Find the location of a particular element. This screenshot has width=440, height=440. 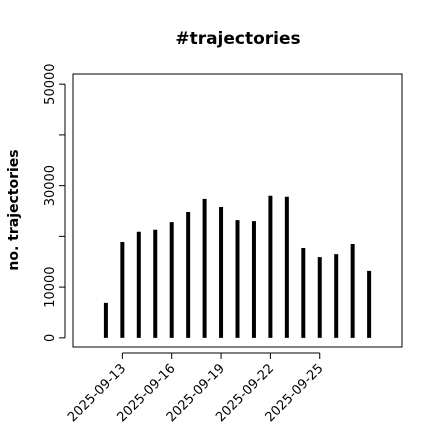

chart-title: #trajectories is located at coordinates (237, 39).